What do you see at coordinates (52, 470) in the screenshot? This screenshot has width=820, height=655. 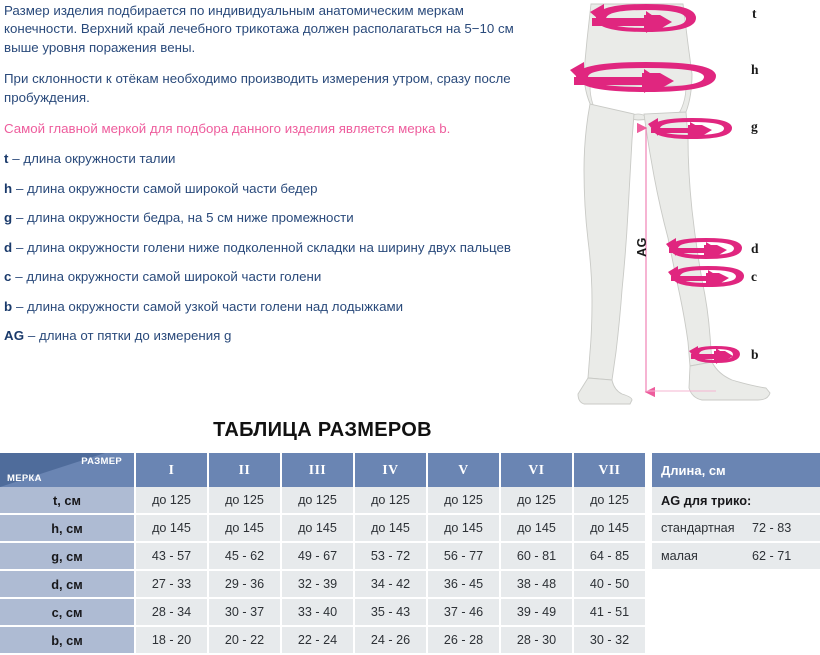 I see `corner-diagonal-divider` at bounding box center [52, 470].